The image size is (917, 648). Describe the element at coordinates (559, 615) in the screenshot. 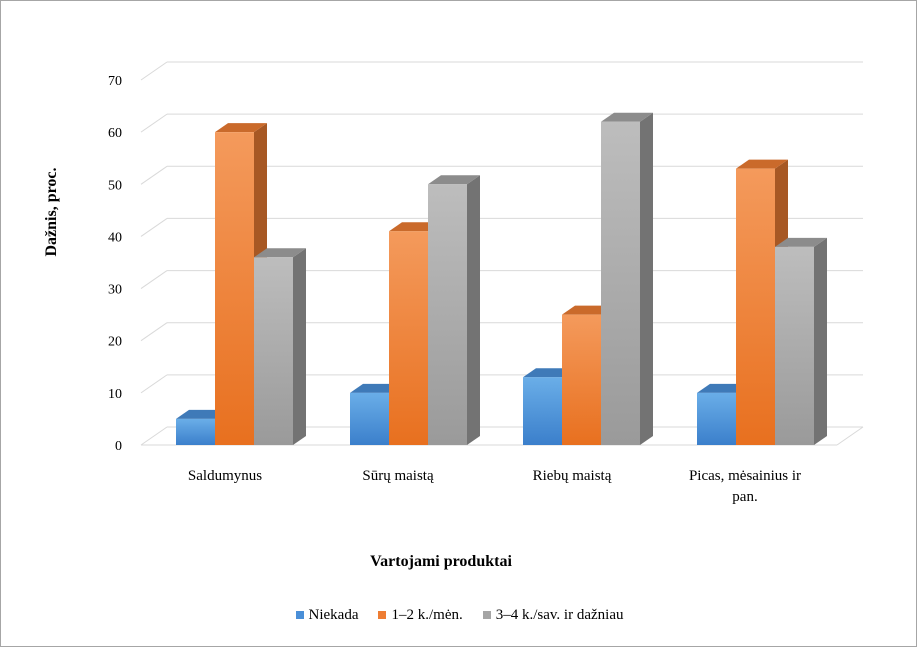

I see `legend-label: 3–4 k./sav. ir dažniau` at that location.